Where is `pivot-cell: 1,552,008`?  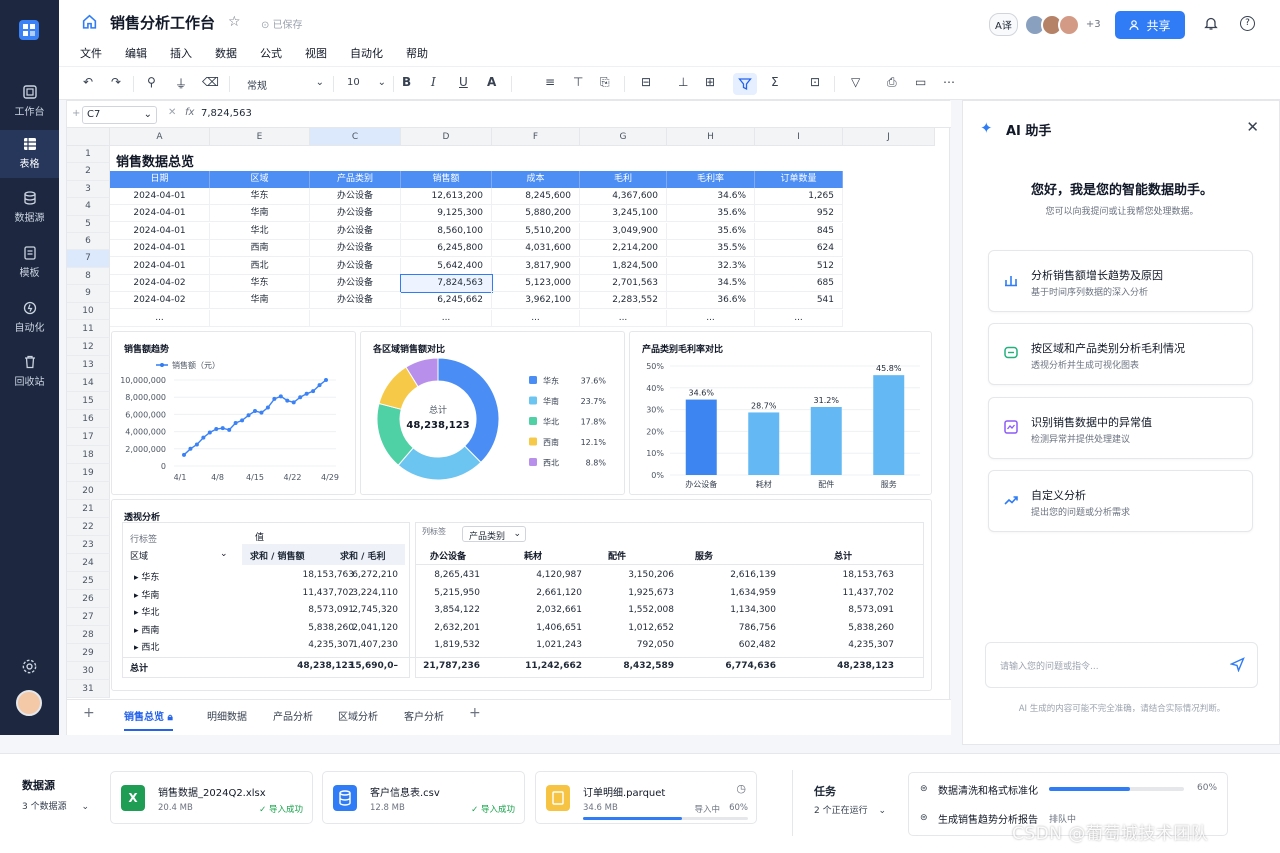
pivot-cell: 1,552,008 is located at coordinates (651, 610).